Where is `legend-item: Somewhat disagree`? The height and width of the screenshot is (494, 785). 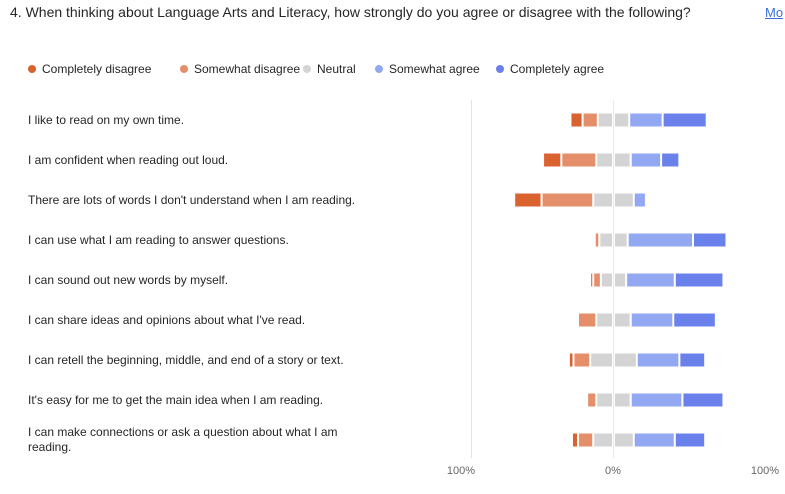
legend-item: Somewhat disagree is located at coordinates (240, 69).